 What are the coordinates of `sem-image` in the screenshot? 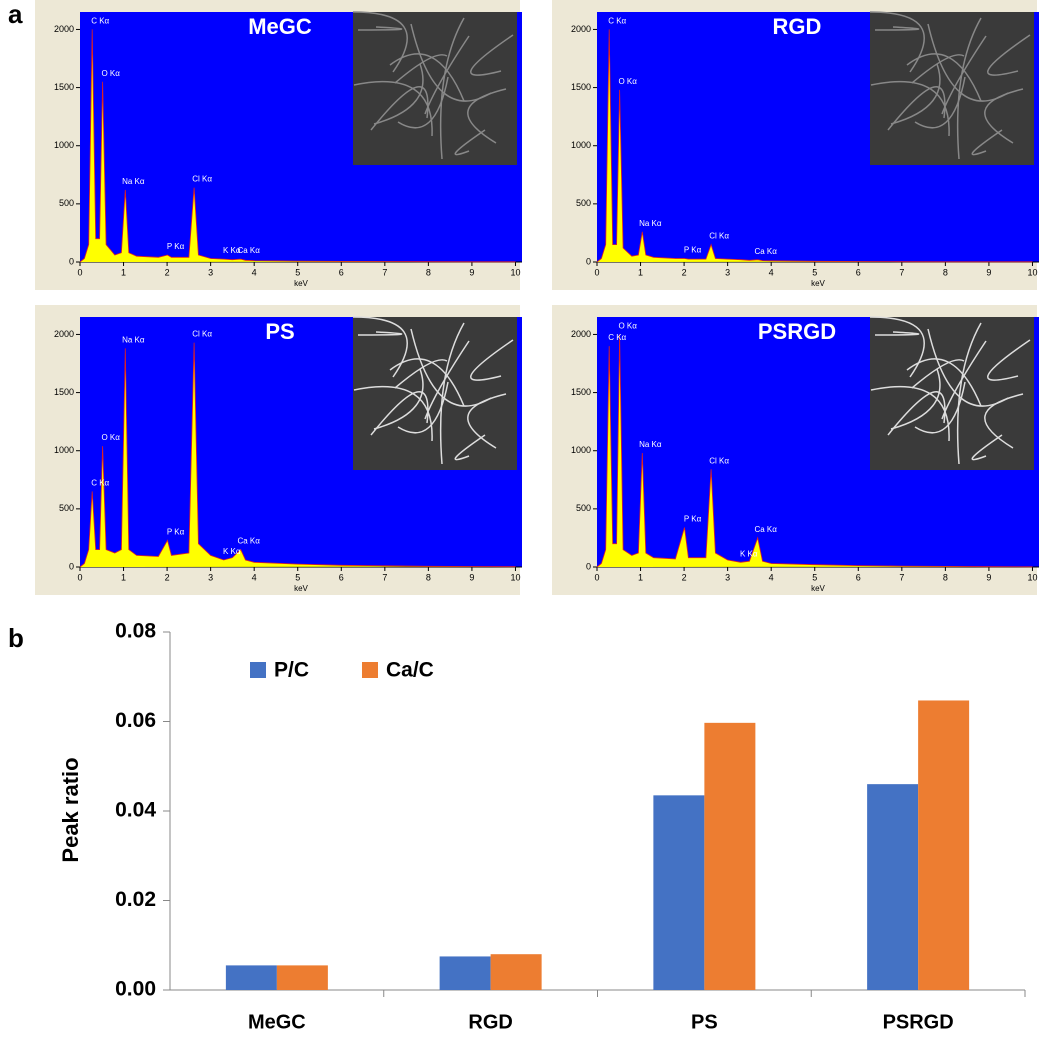 It's located at (435, 88).